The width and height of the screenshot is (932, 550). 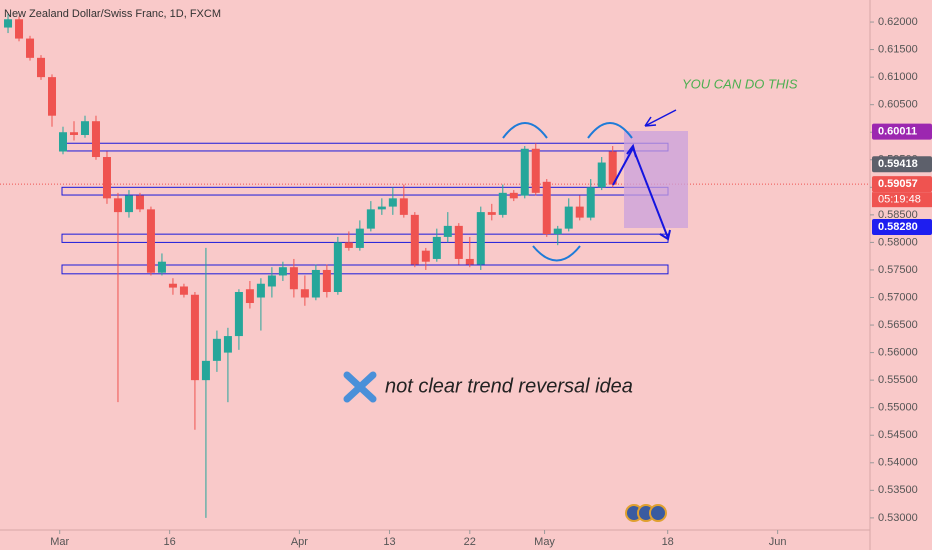 What do you see at coordinates (365, 269) in the screenshot?
I see `support-zone` at bounding box center [365, 269].